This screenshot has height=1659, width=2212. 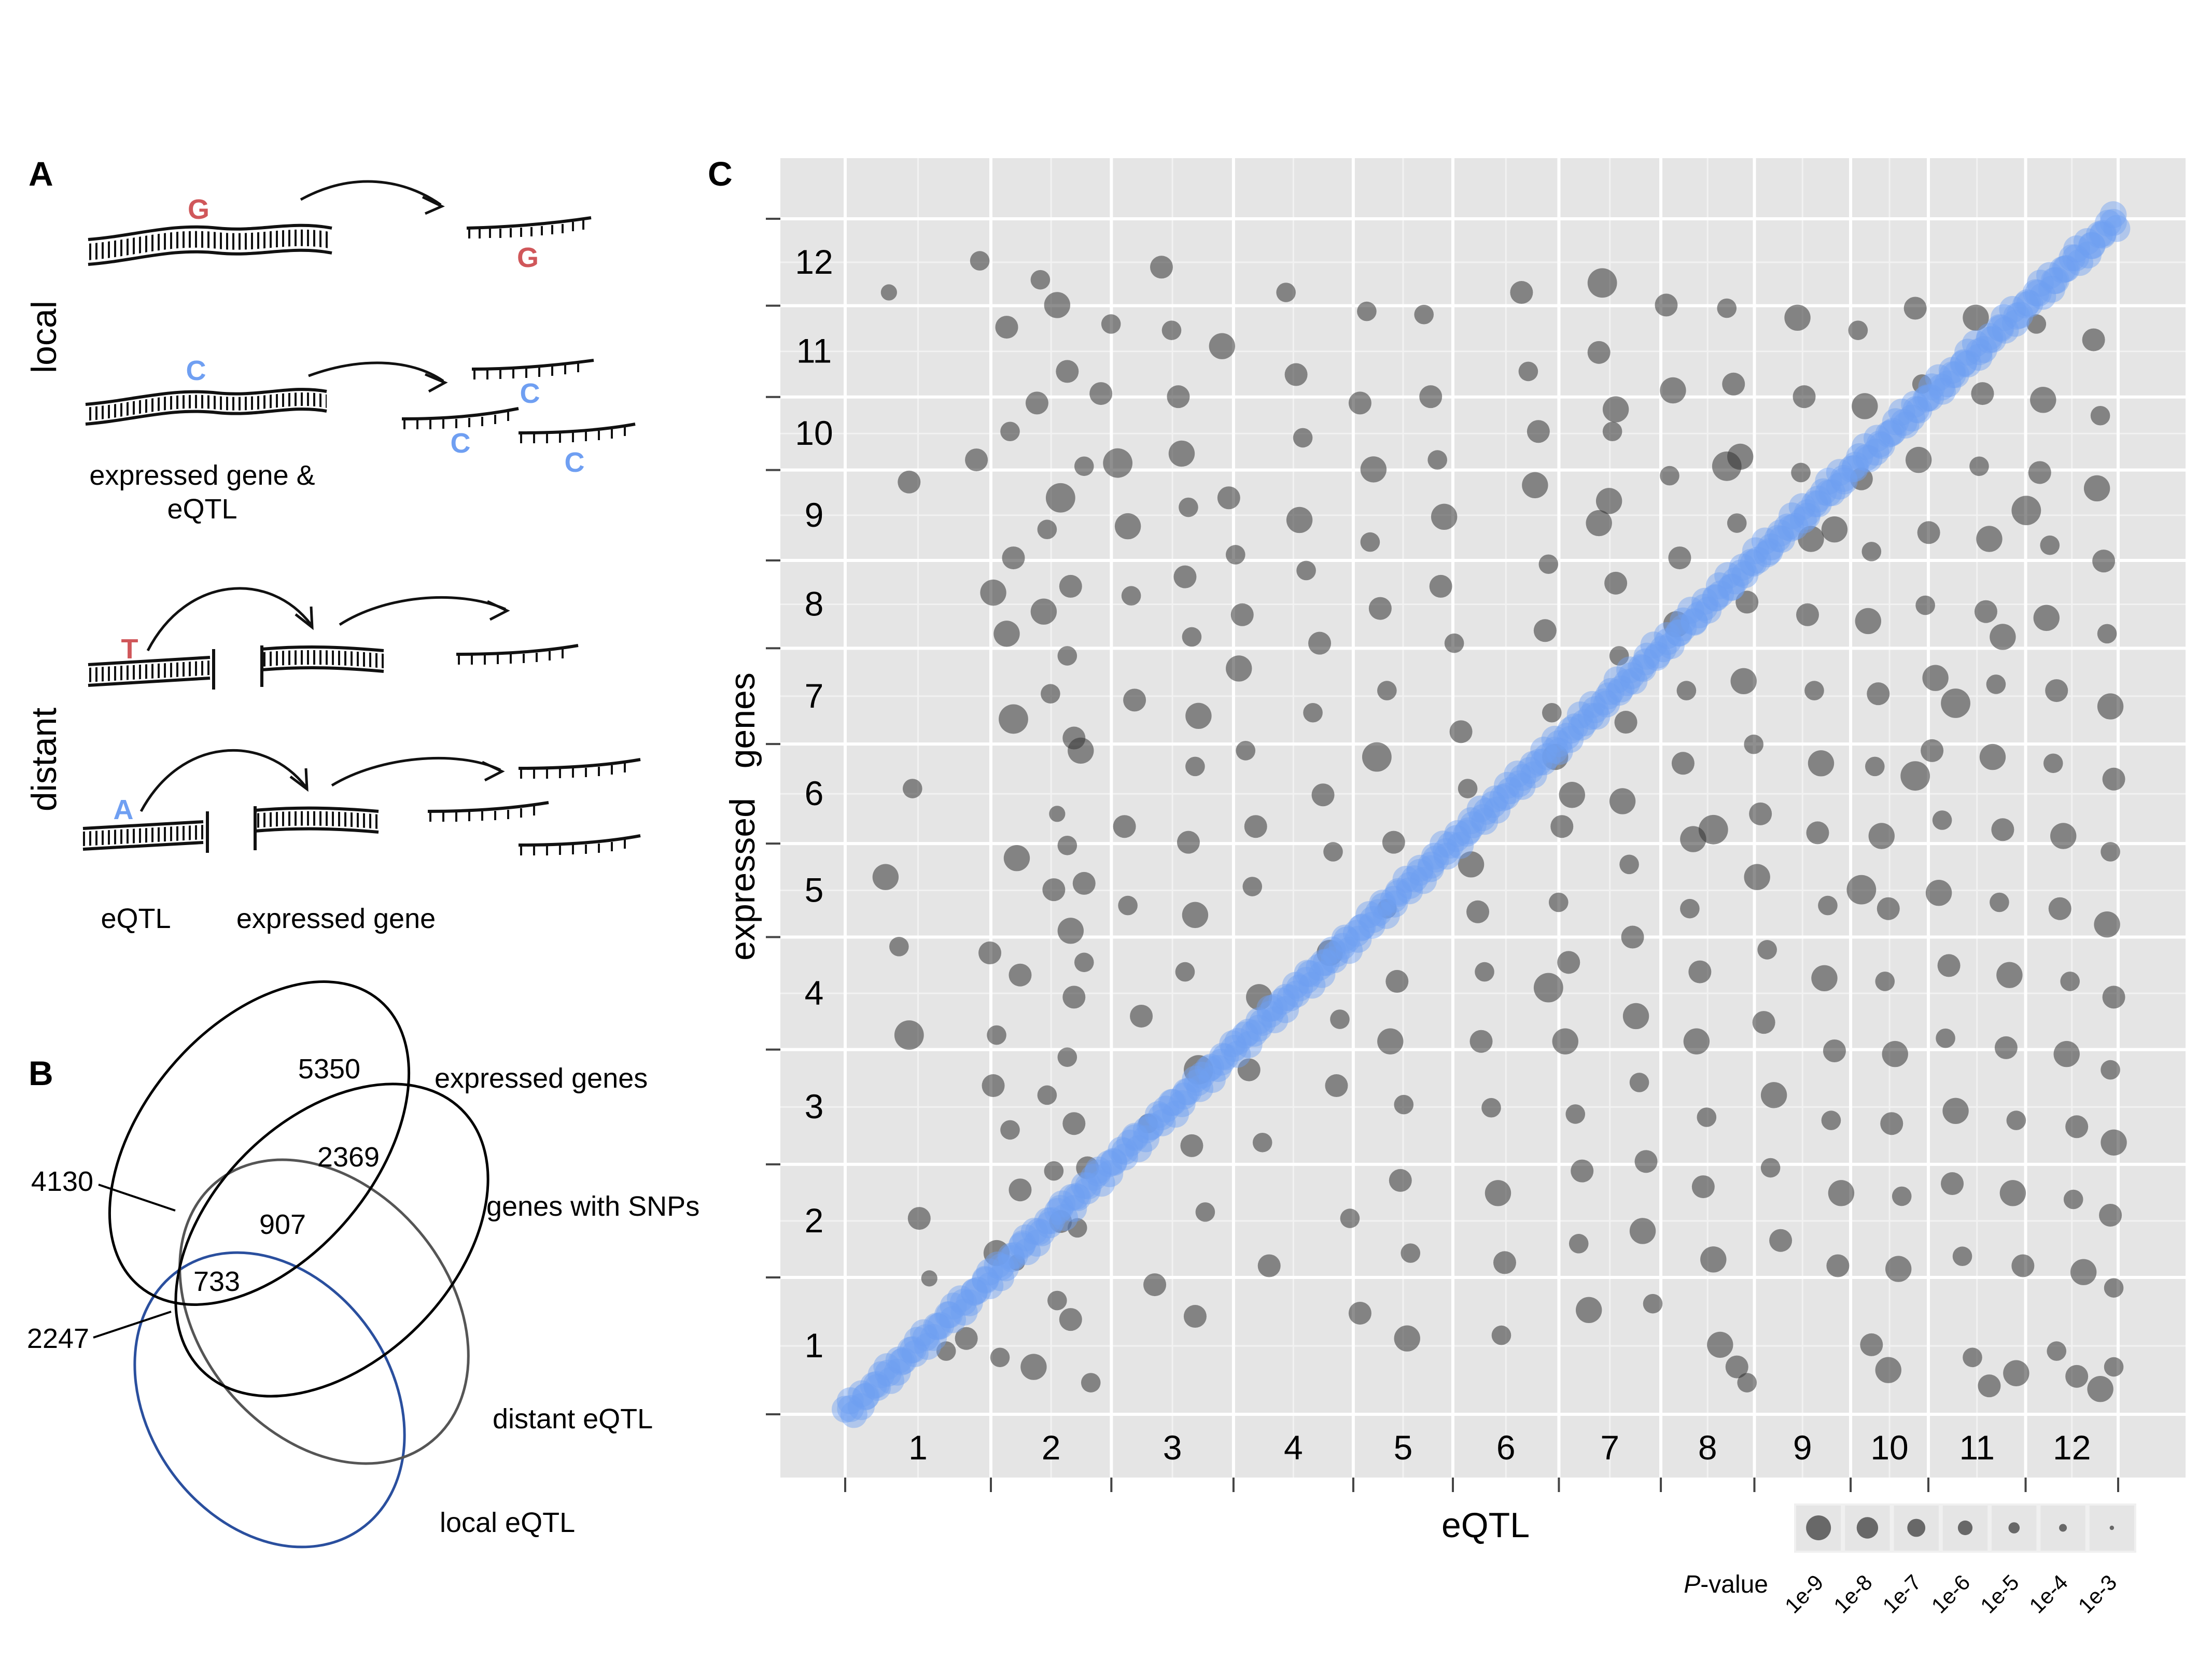 I want to click on arrowhead-distant-2a, so click(x=299, y=780).